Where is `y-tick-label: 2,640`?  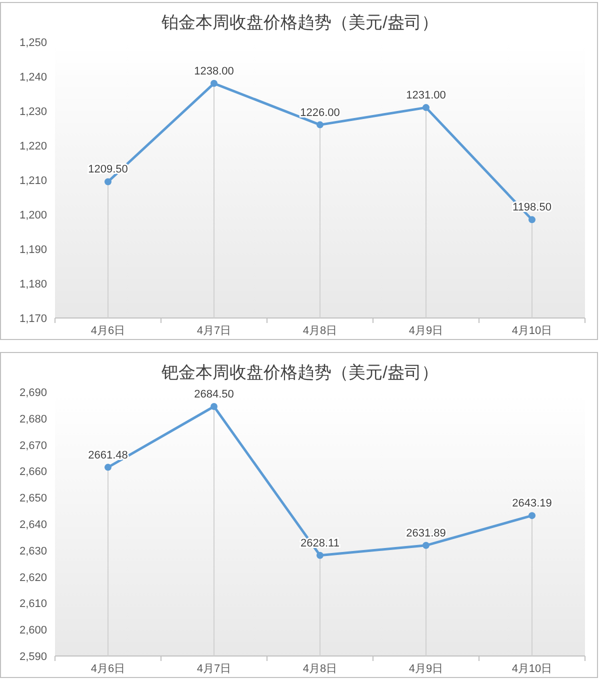
y-tick-label: 2,640 is located at coordinates (33, 525).